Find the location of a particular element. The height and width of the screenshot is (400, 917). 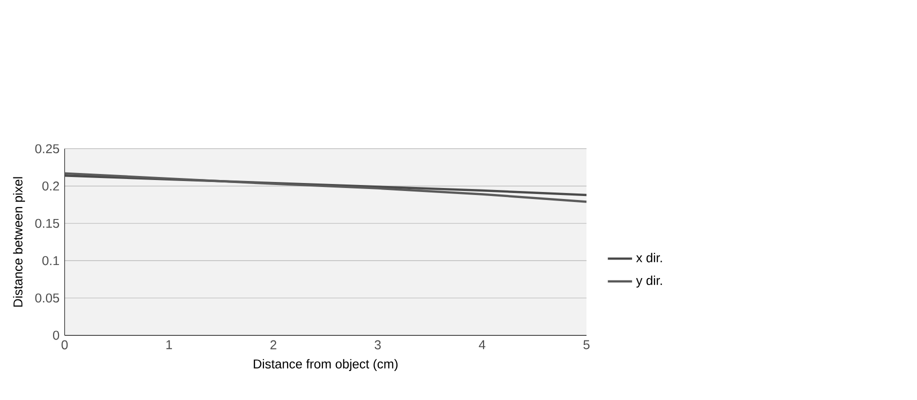

x-tick-label: 1 is located at coordinates (169, 345).